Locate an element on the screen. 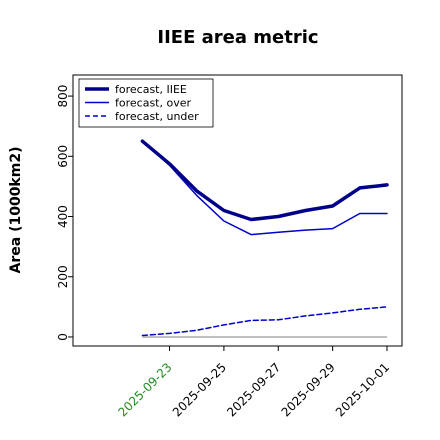  x-tick-label: 2025-09-23 is located at coordinates (144, 389).